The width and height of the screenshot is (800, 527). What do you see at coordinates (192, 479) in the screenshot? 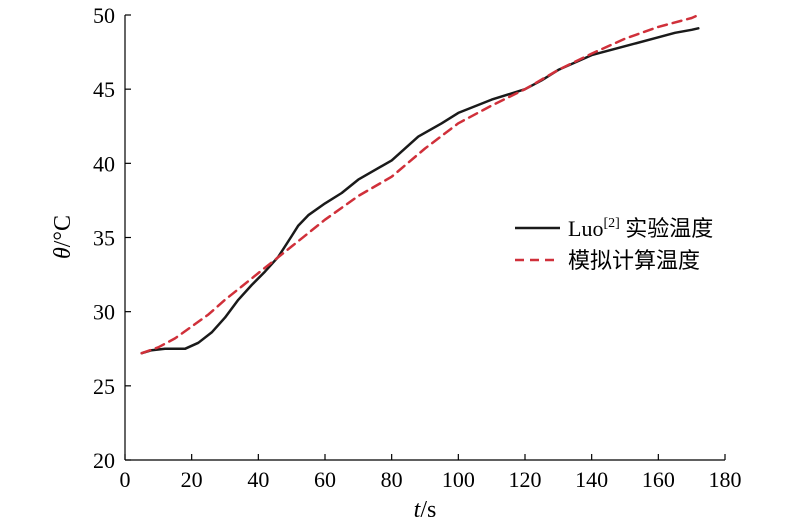
I see `x-tick-label: 20` at bounding box center [192, 479].